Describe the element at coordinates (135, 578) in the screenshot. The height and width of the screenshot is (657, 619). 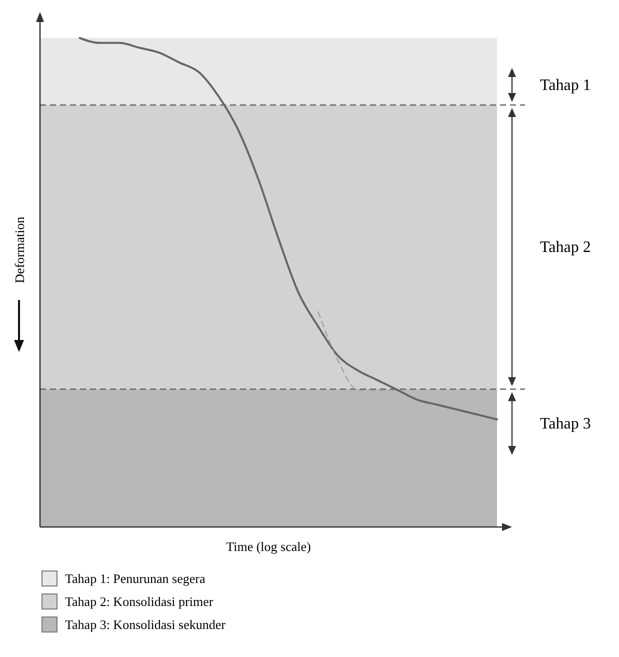
I see `text: Tahap 1: Penurunan segera` at that location.